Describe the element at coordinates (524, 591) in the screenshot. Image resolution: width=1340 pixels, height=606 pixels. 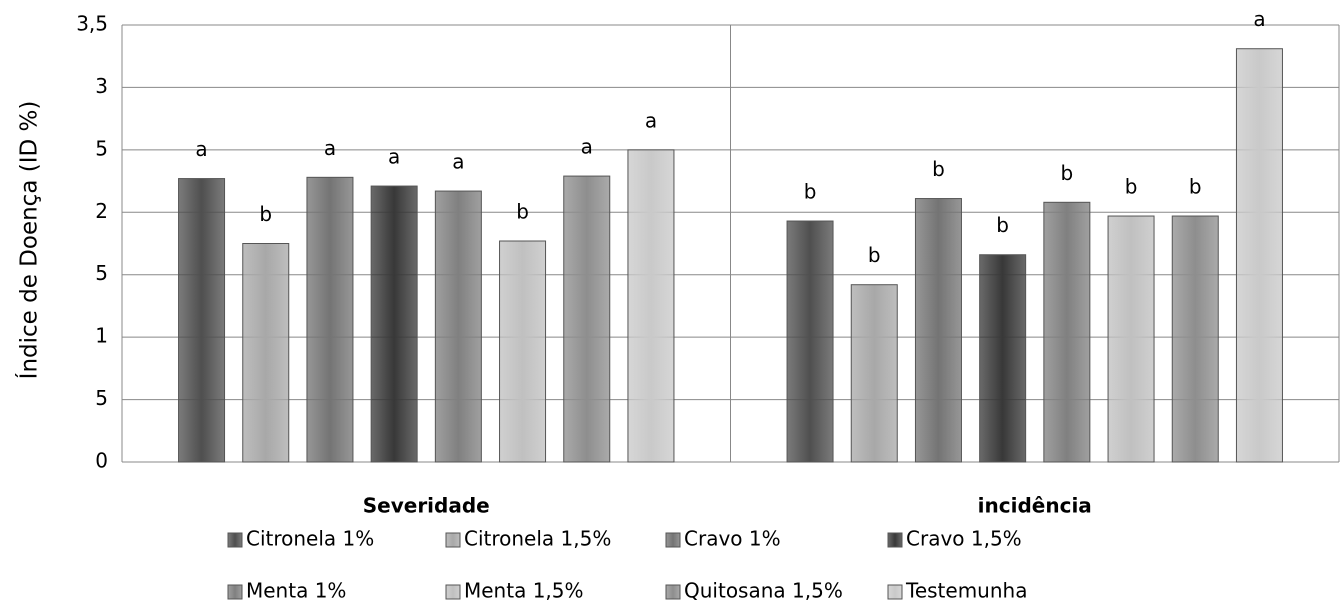
I see `legend-label: Menta 1,5%` at that location.